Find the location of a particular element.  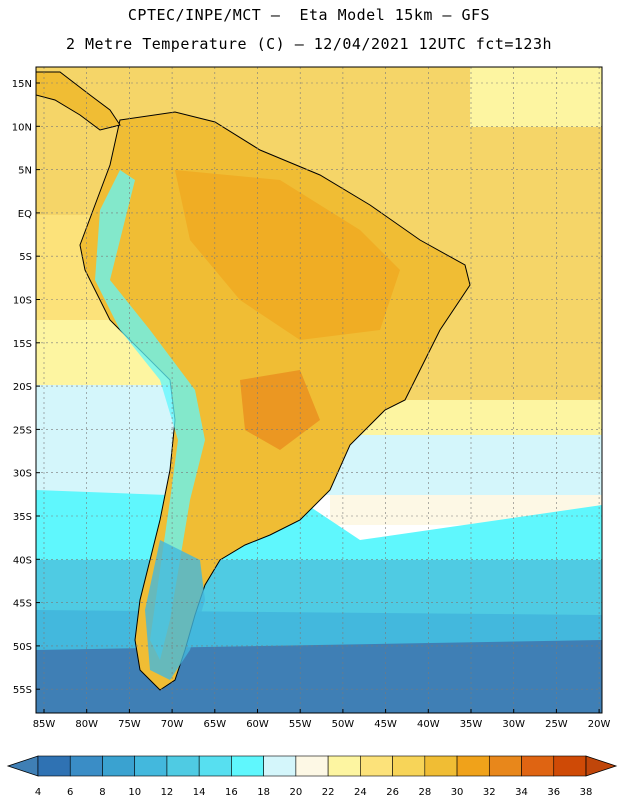

lon-label: 25W is located at coordinates (556, 724).